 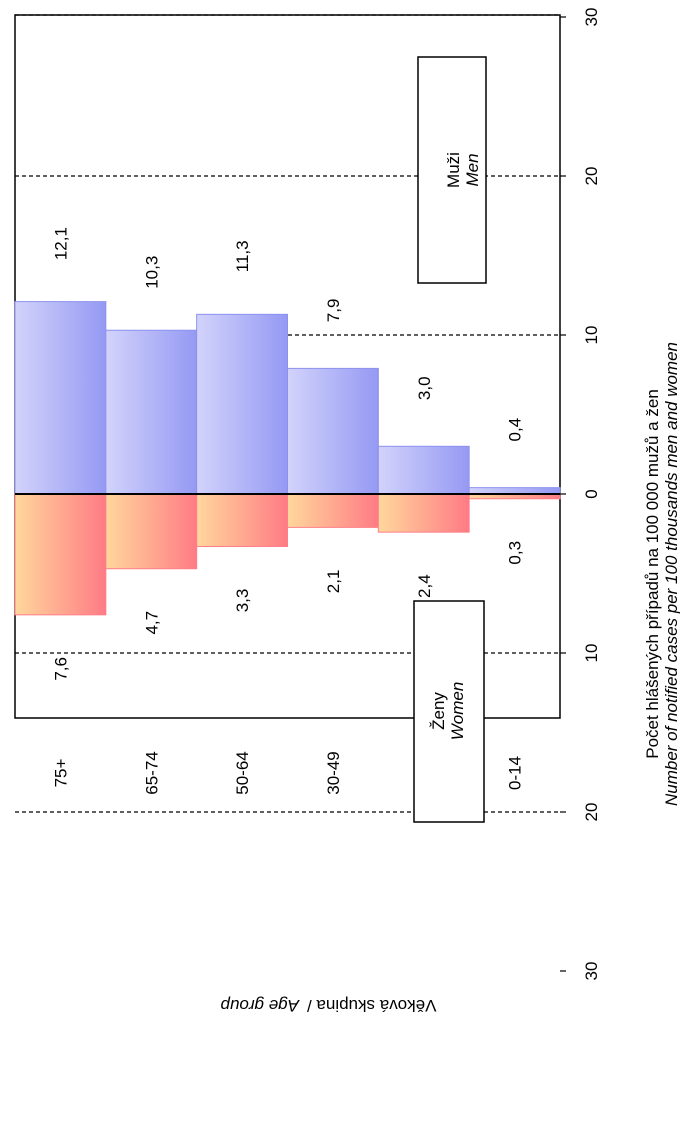 What do you see at coordinates (515, 553) in the screenshot?
I see `data-label-women: 0,3` at bounding box center [515, 553].